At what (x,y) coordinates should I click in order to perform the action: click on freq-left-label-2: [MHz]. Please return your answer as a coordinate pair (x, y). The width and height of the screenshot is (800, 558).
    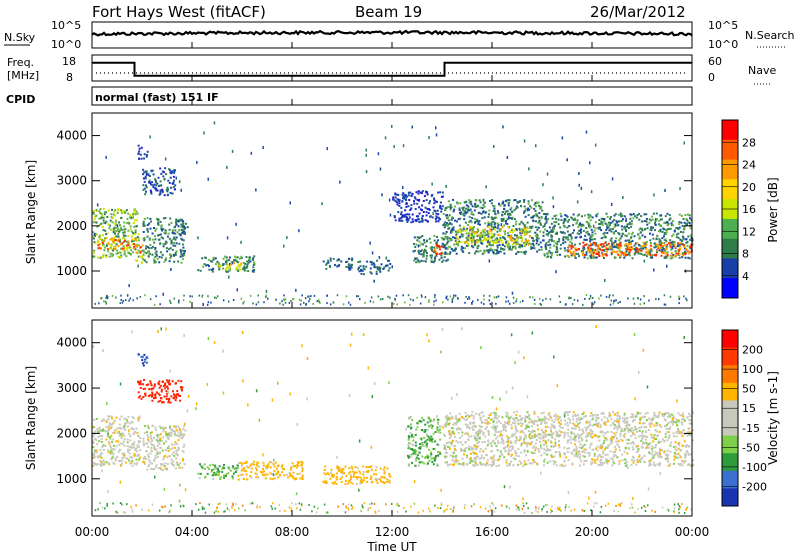
    Looking at the image, I should click on (23, 75).